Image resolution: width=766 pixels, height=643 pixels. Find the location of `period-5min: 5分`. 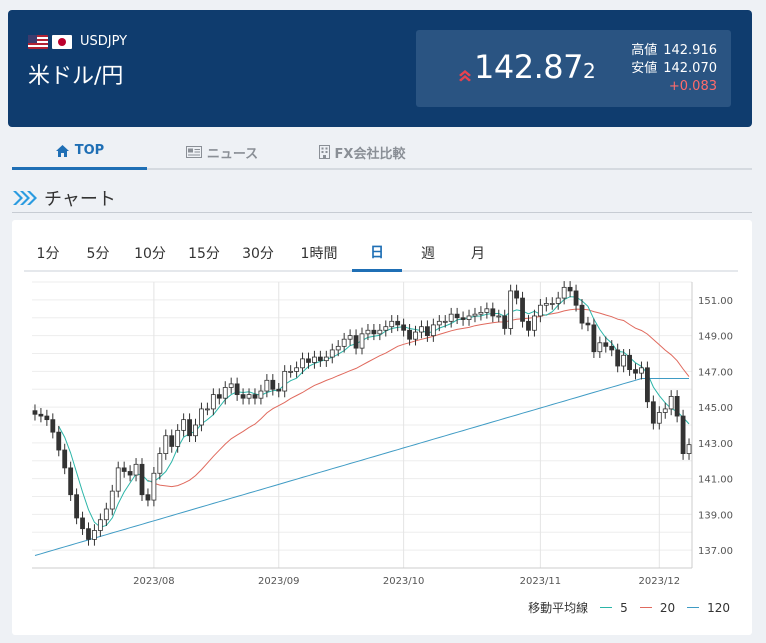

period-5min: 5分 is located at coordinates (98, 254).